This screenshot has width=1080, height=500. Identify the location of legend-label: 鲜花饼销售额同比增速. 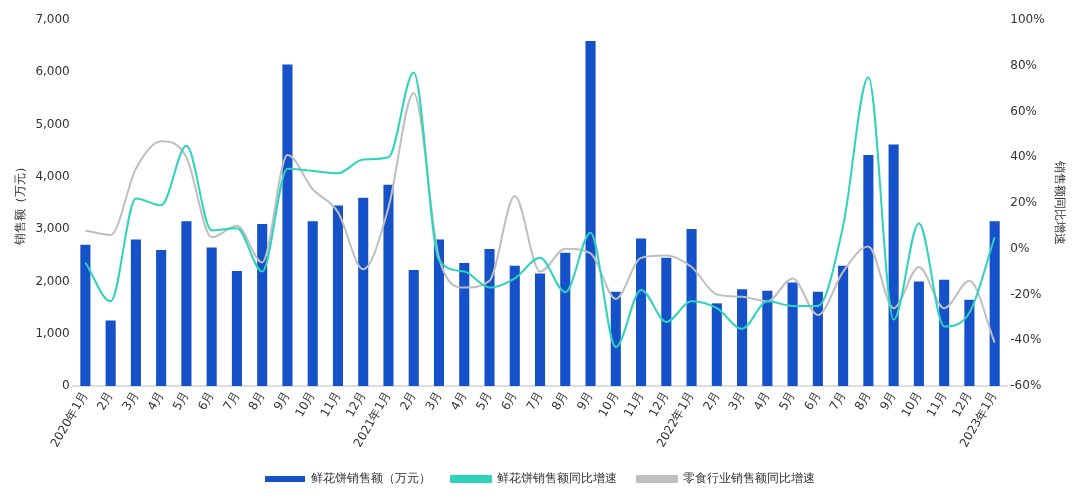
(557, 478).